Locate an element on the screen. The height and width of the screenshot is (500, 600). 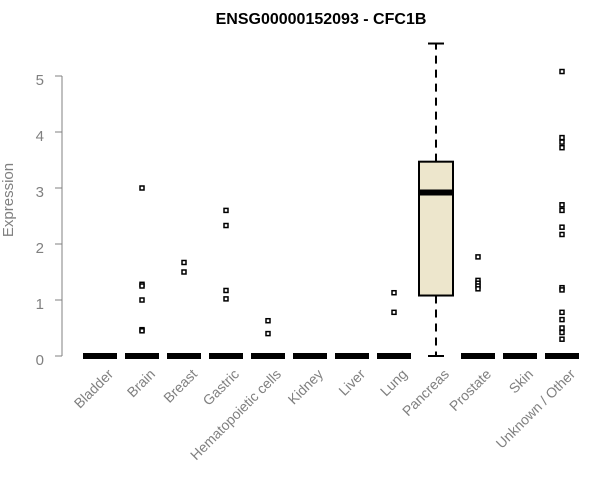
y-tick-label: 1 is located at coordinates (40, 304).